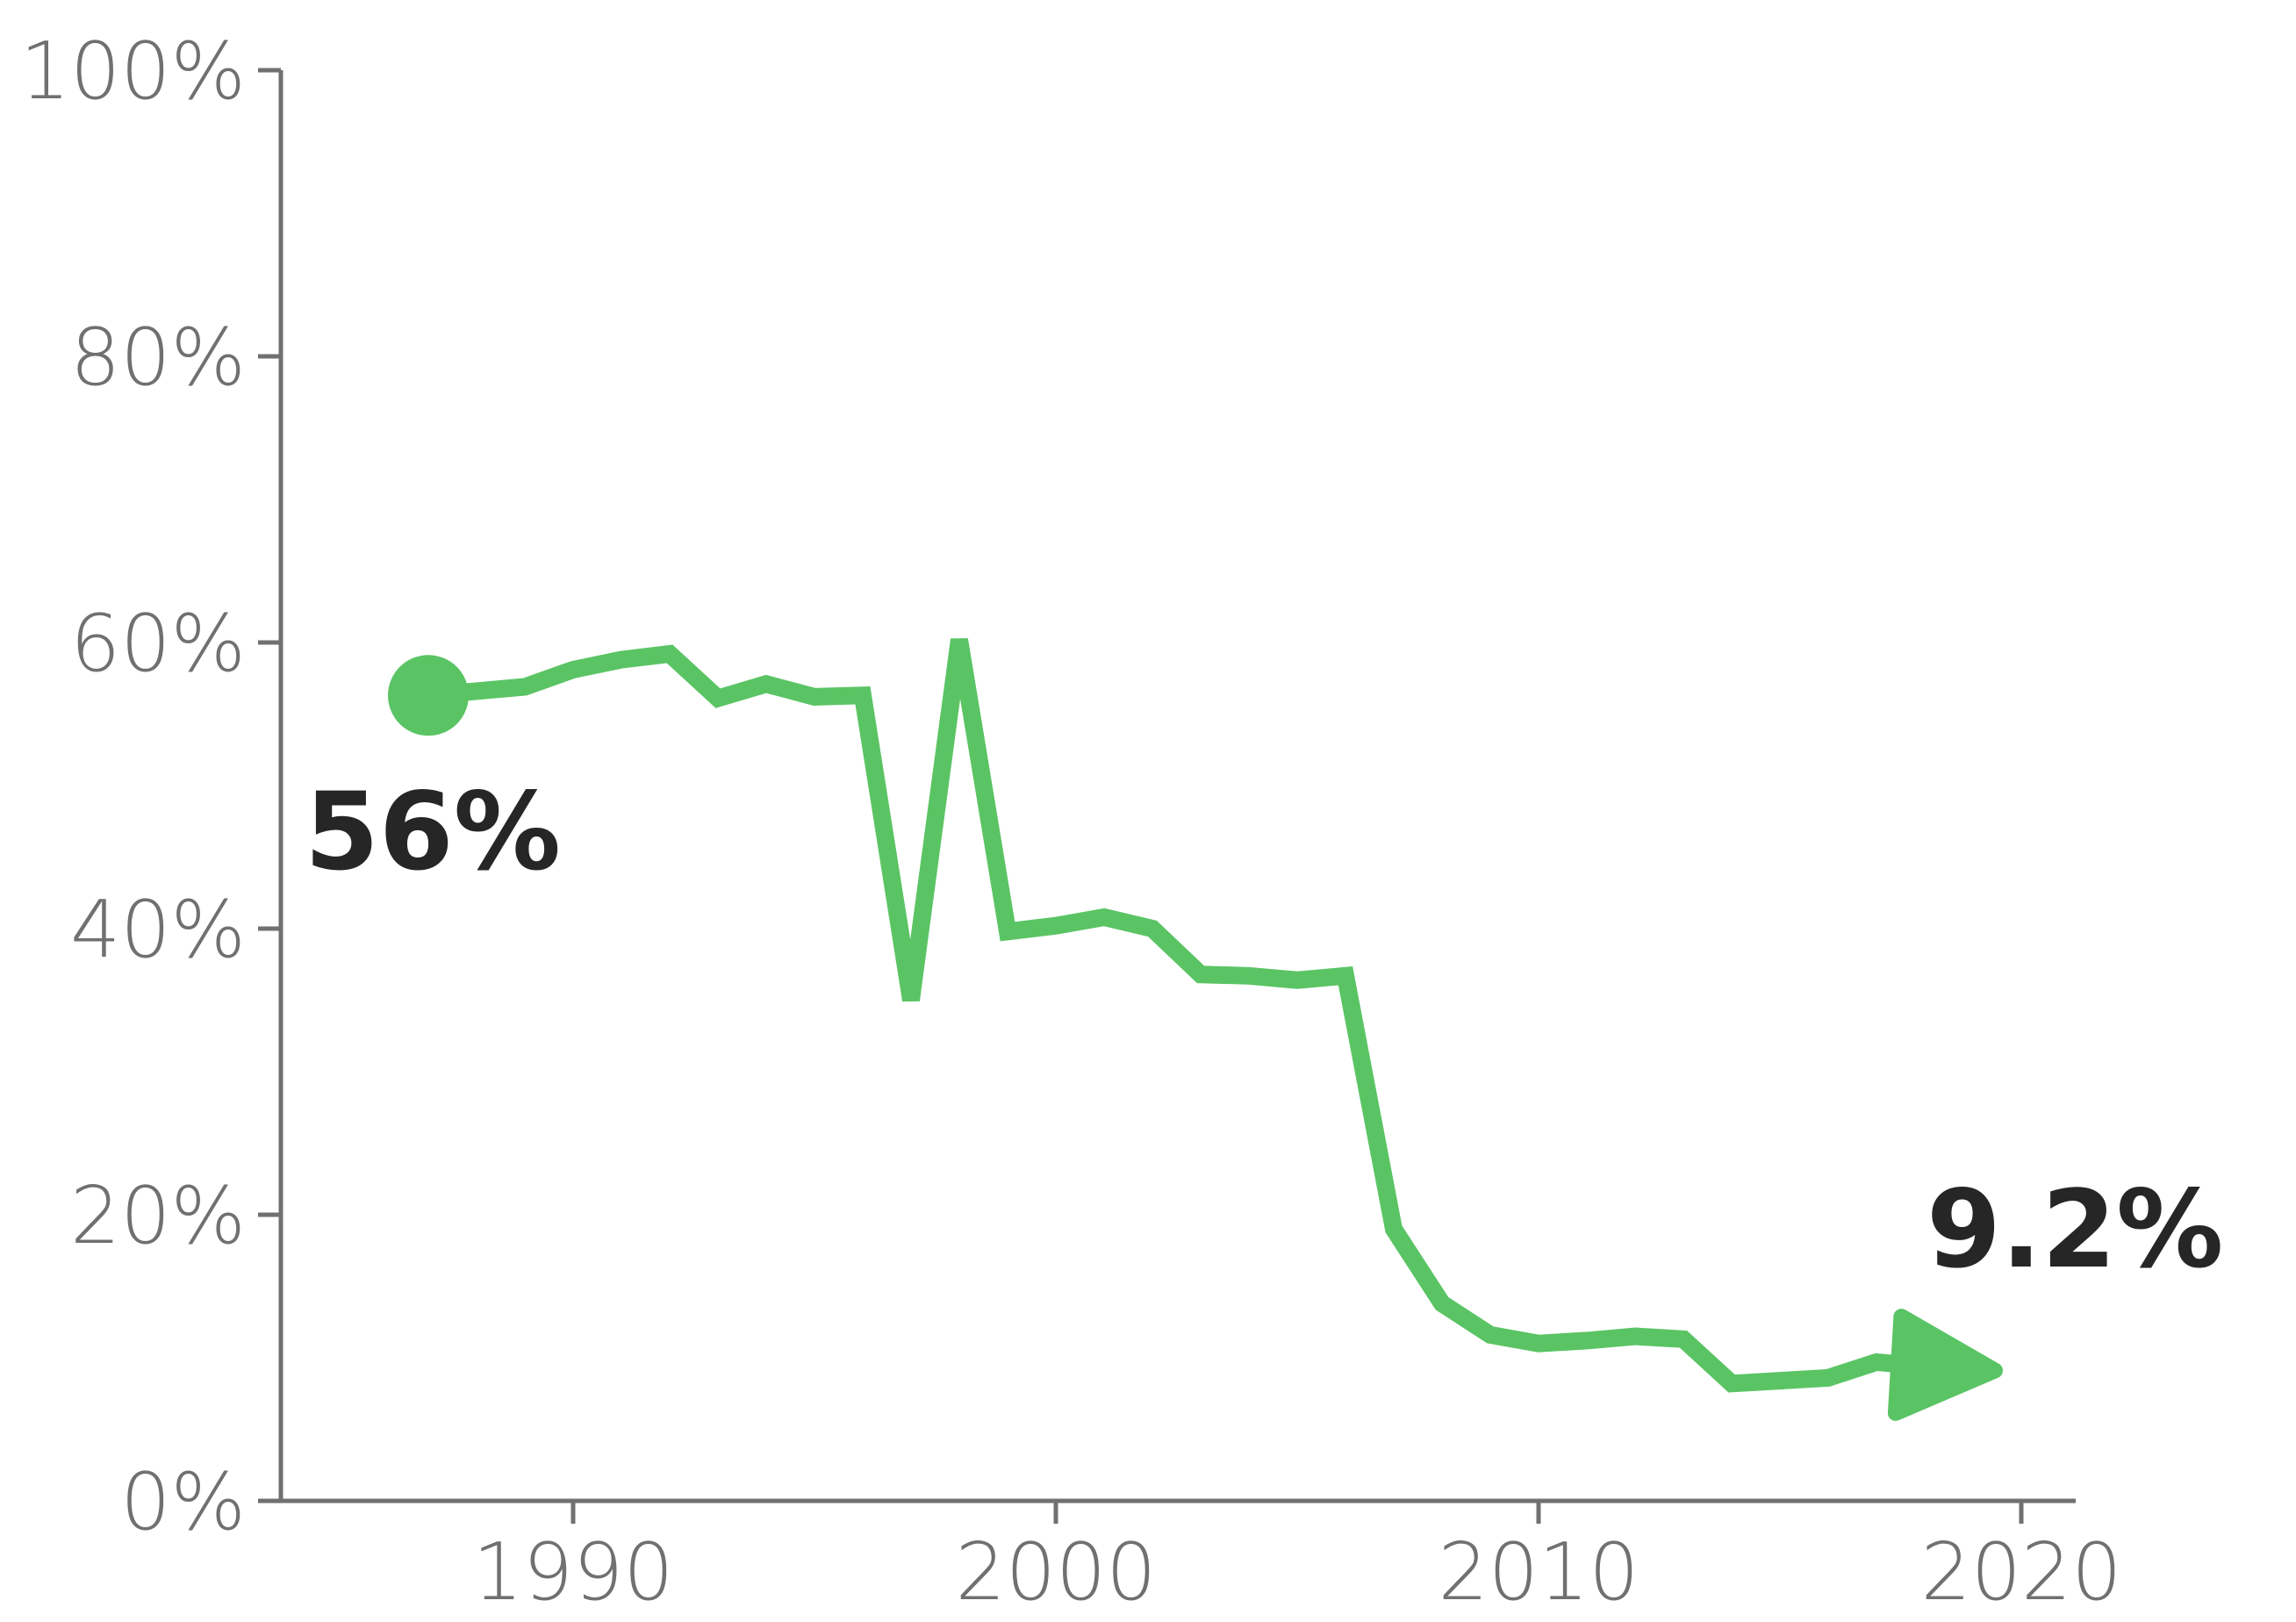 Image resolution: width=2296 pixels, height=1622 pixels. Describe the element at coordinates (433, 832) in the screenshot. I see `start-value-label: 56%` at that location.